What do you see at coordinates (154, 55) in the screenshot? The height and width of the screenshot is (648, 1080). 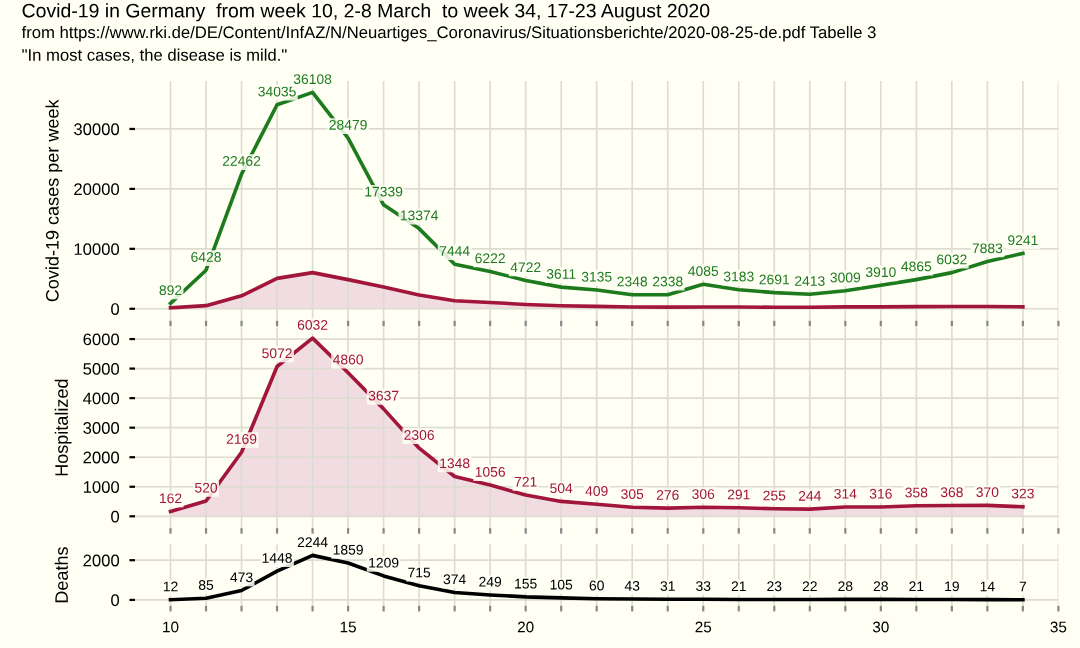 I see `text: "In most cases, the disease is mild."` at bounding box center [154, 55].